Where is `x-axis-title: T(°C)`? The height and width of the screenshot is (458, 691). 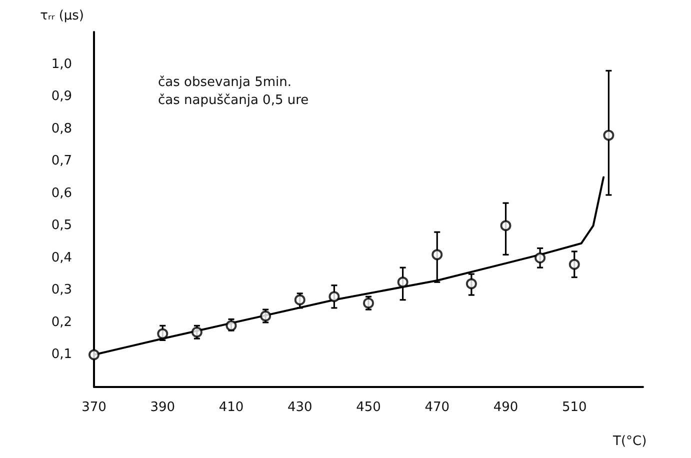
x-axis-title: T(°C) is located at coordinates (629, 441).